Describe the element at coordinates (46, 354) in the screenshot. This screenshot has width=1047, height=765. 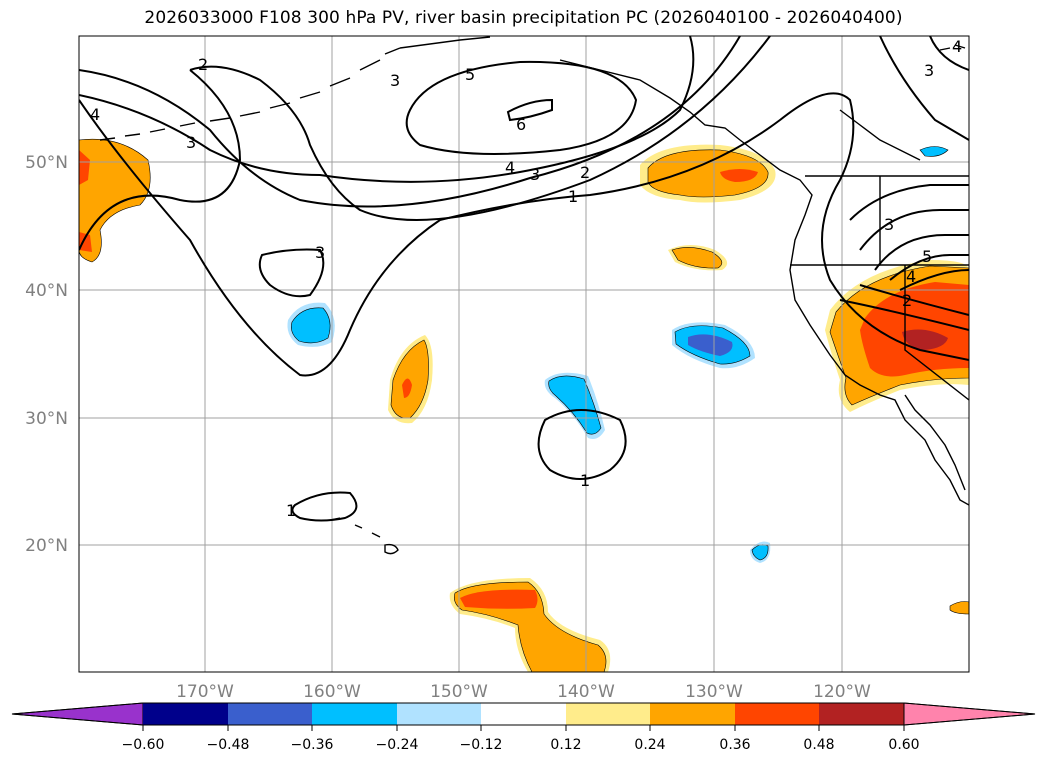
I see `latitude-labels: 50°N 40°N 30°N 20°N` at that location.